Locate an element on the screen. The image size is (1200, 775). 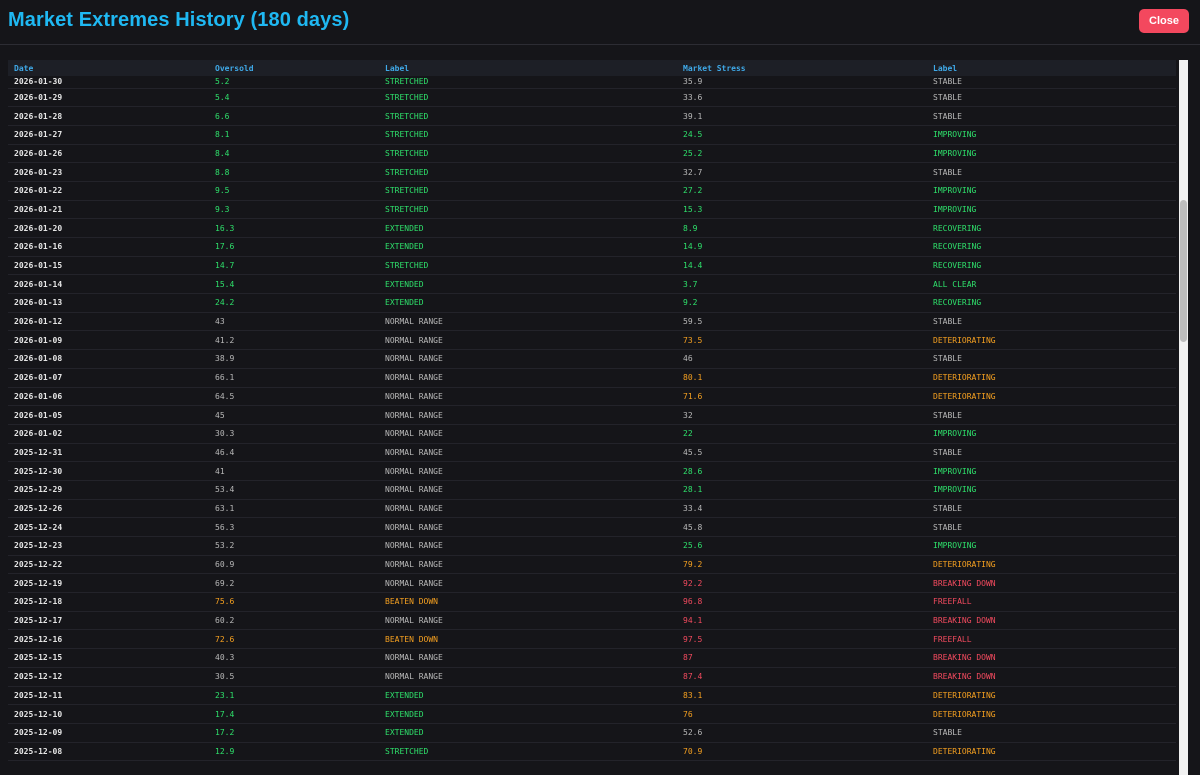
market-stress-cell: 35.9 is located at coordinates (693, 82).